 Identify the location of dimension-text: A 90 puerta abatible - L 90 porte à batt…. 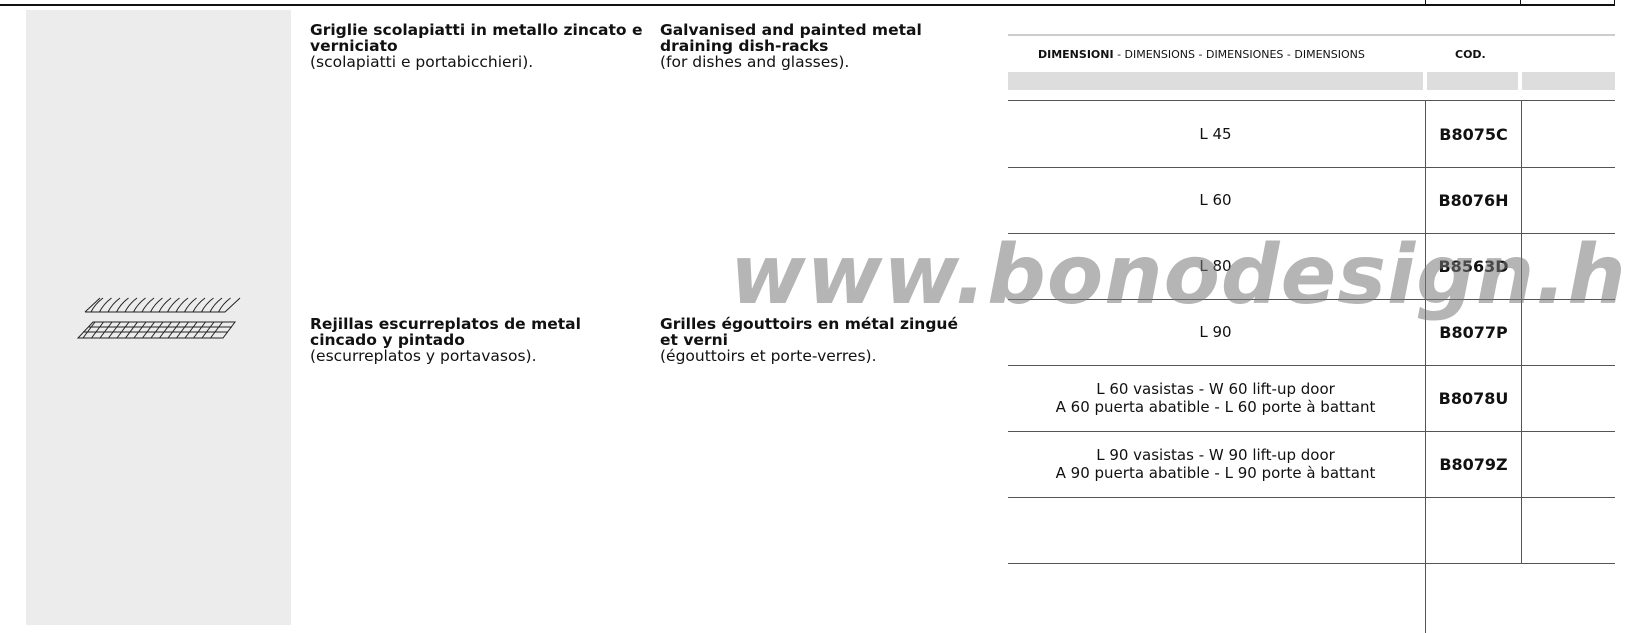
(1215, 473).